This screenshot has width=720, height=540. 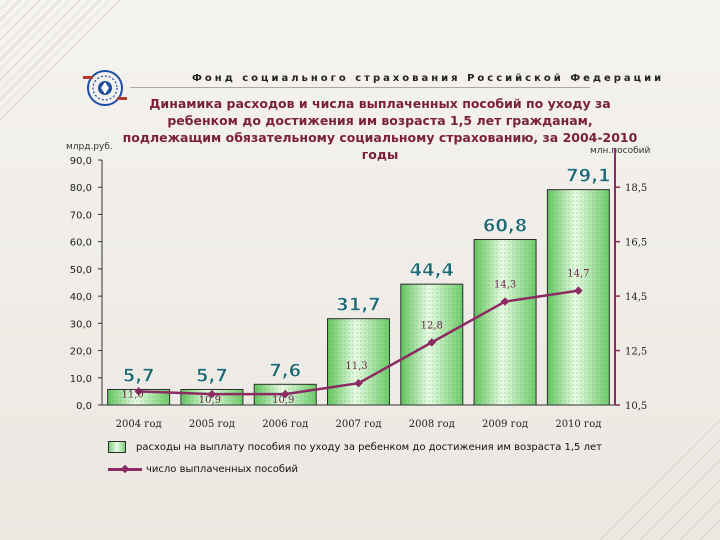 What do you see at coordinates (578, 424) in the screenshot?
I see `category-label-6: 2010 год` at bounding box center [578, 424].